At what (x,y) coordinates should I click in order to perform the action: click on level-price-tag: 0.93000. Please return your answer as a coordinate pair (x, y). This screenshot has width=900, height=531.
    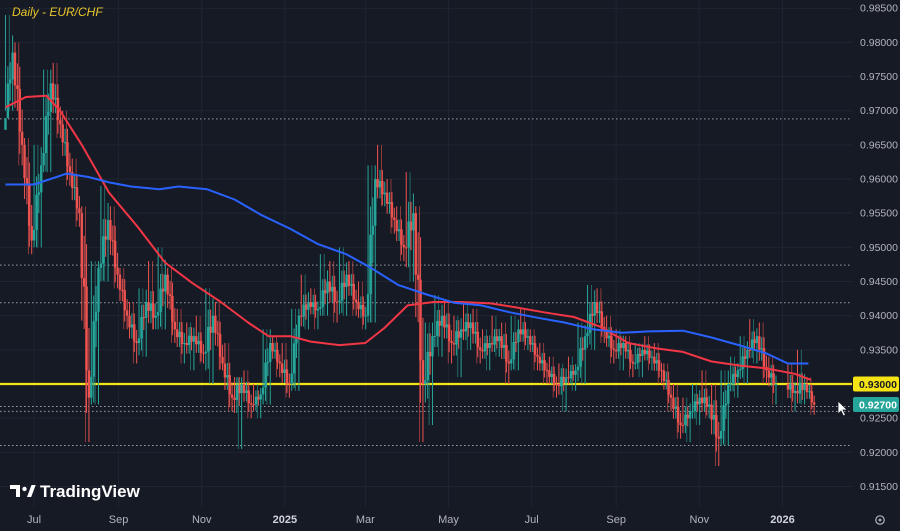
    Looking at the image, I should click on (878, 385).